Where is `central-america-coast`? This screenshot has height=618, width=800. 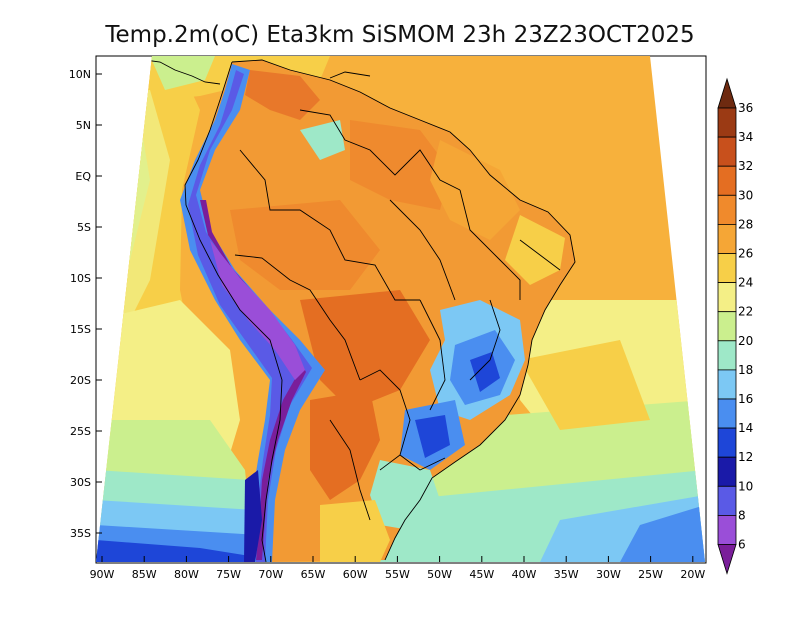 central-america-coast is located at coordinates (182, 72).